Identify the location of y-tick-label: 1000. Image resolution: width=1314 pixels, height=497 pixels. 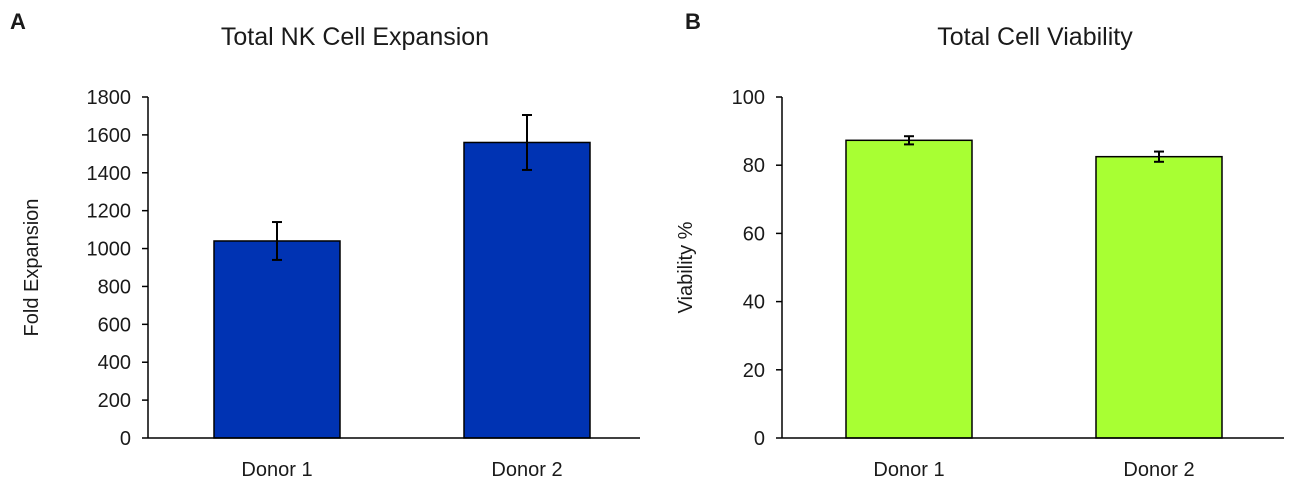
(109, 250).